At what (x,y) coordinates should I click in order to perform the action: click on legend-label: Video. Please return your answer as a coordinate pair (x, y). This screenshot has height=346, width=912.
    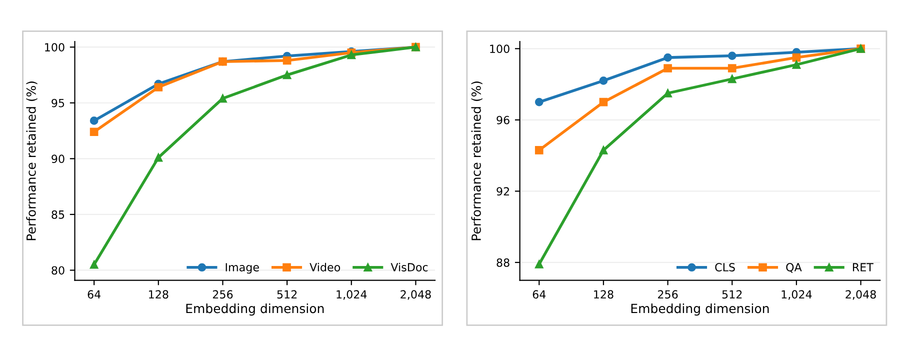
    Looking at the image, I should click on (325, 267).